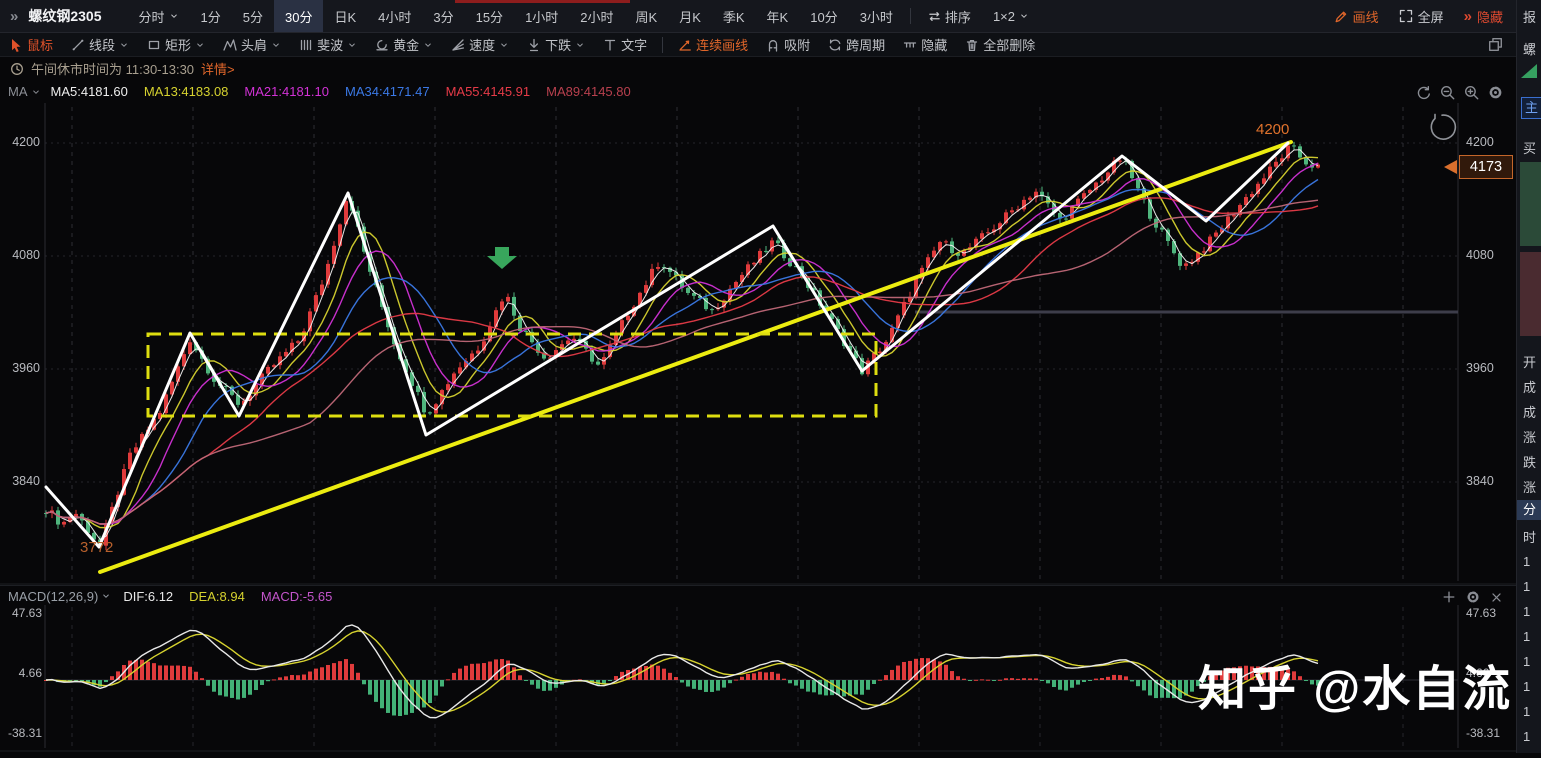  What do you see at coordinates (610, 45) in the screenshot?
I see `text-icon` at bounding box center [610, 45].